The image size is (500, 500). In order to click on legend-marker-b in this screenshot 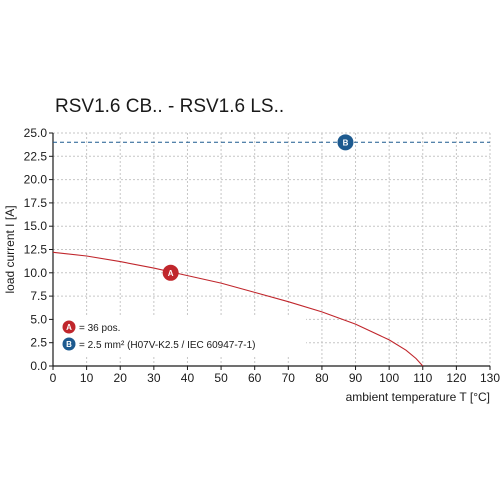, I will do `click(69, 344)`.